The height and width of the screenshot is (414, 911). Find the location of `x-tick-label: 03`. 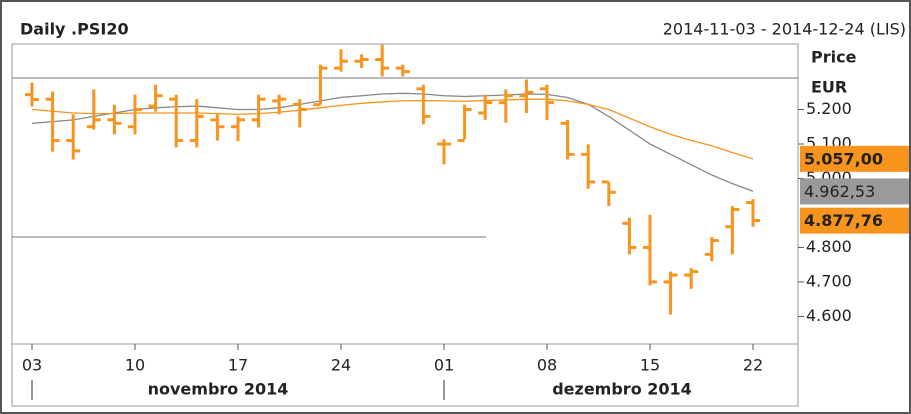

x-tick-label: 03 is located at coordinates (32, 365).